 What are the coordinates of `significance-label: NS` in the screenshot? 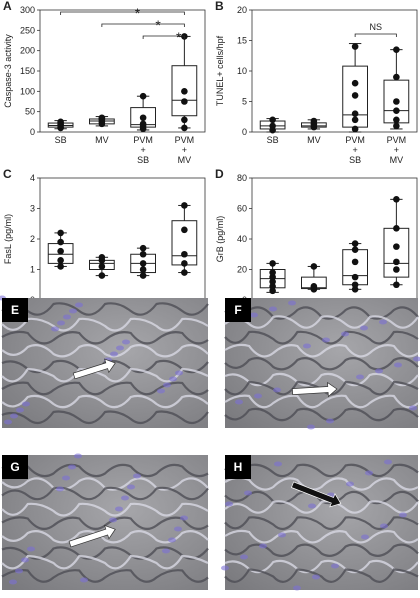 It's located at (375, 27).